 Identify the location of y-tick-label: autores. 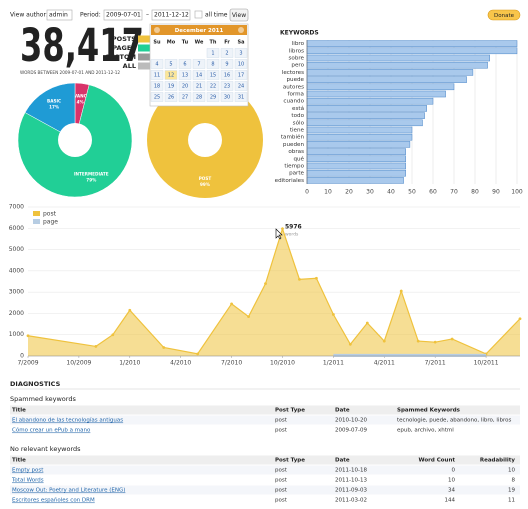
(293, 87).